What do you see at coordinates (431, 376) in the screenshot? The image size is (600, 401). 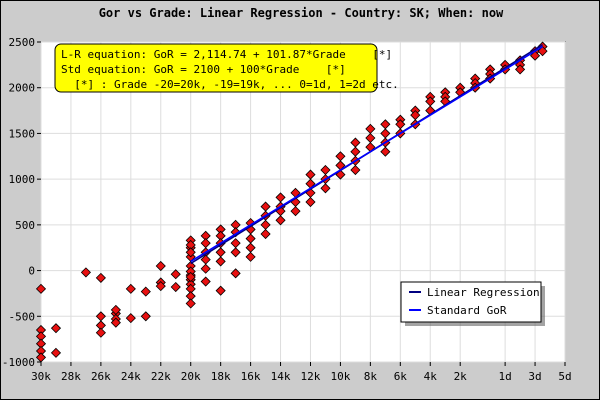 I see `x-tick-label: 4k` at bounding box center [431, 376].